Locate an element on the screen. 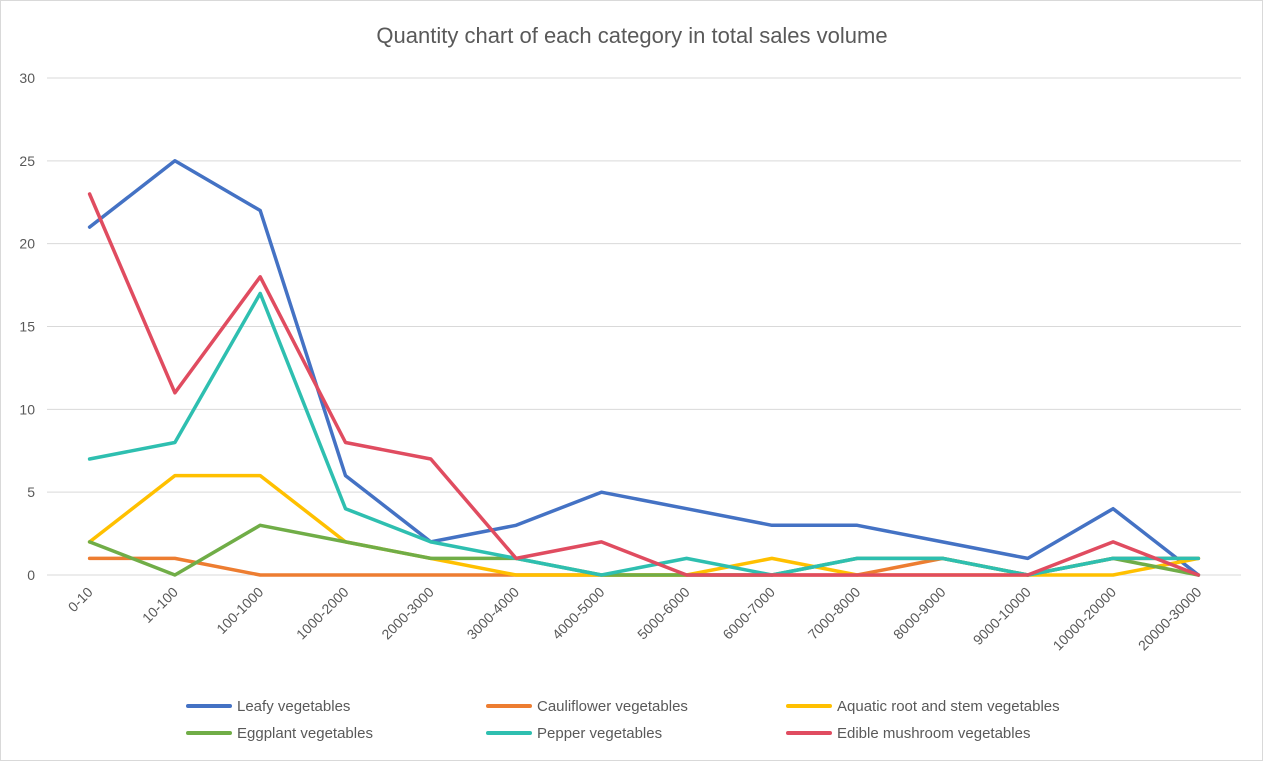  y-tick-label: 5 is located at coordinates (31, 492).